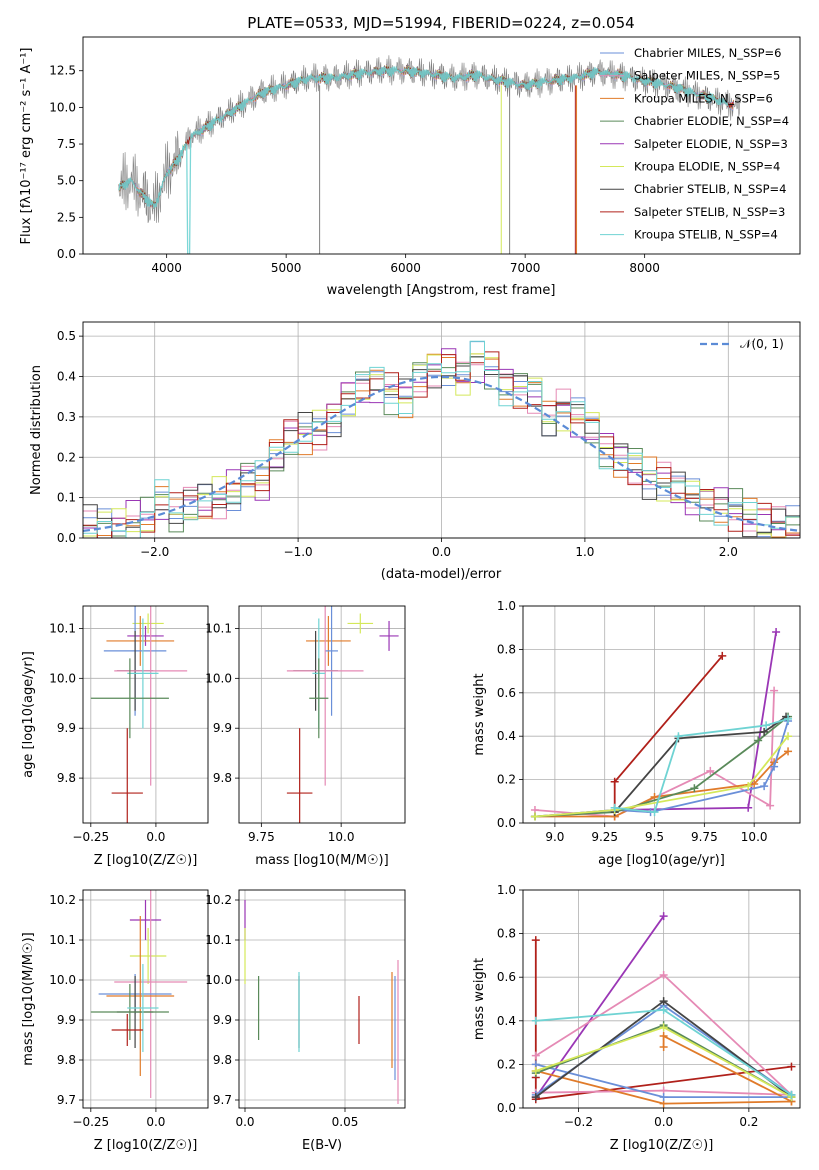 The height and width of the screenshot is (1170, 819). Describe the element at coordinates (66, 144) in the screenshot. I see `y-tick-label: 7.5` at that location.